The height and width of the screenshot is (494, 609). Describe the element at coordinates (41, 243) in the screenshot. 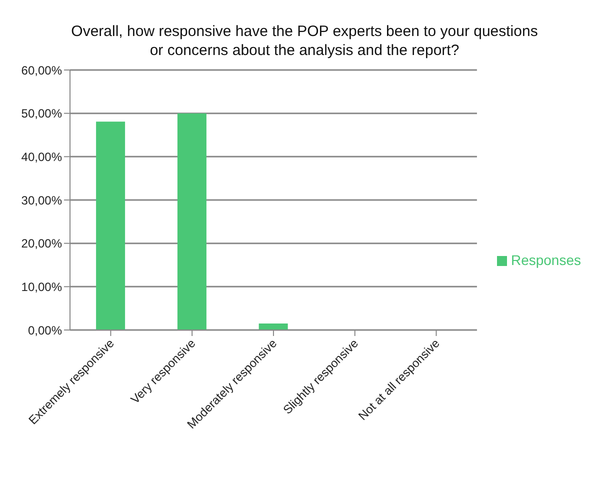

I see `y-tick-label: 20,00%` at that location.